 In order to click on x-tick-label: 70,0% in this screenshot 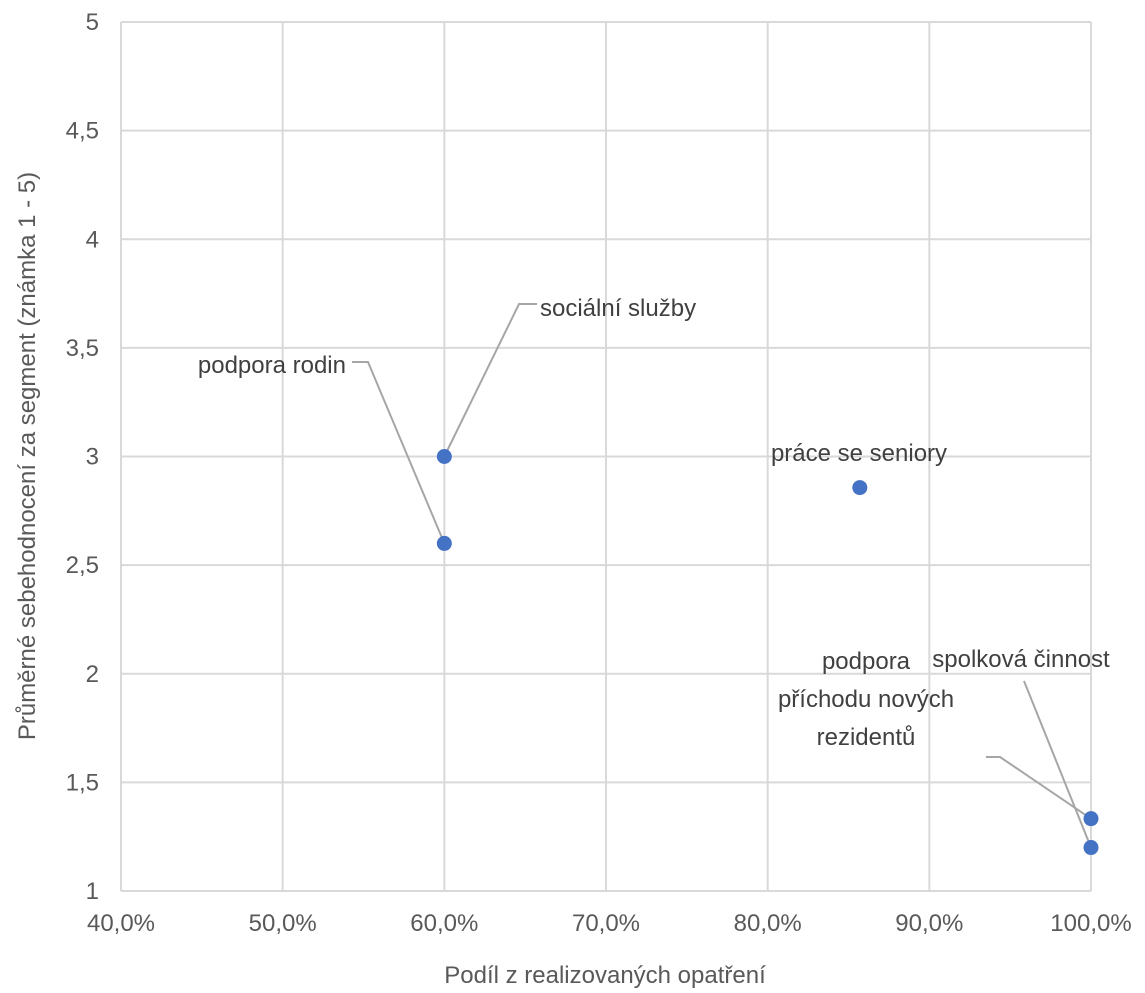, I will do `click(606, 923)`.